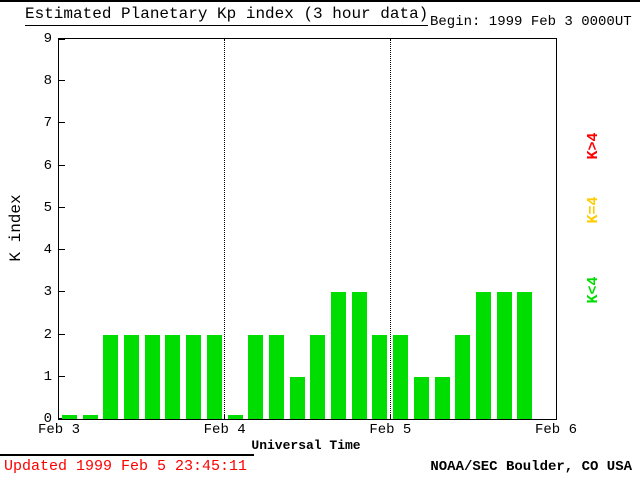 The image size is (640, 480). Describe the element at coordinates (531, 467) in the screenshot. I see `credit-label: NOAA/SEC Boulder, CO USA` at that location.